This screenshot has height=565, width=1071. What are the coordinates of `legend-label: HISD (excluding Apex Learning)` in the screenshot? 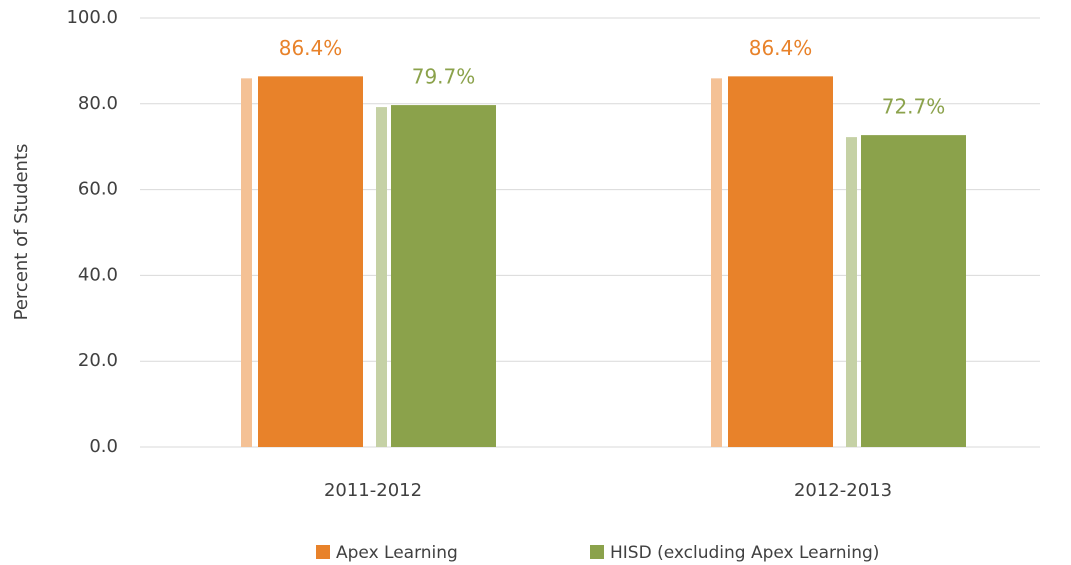 It's located at (744, 553).